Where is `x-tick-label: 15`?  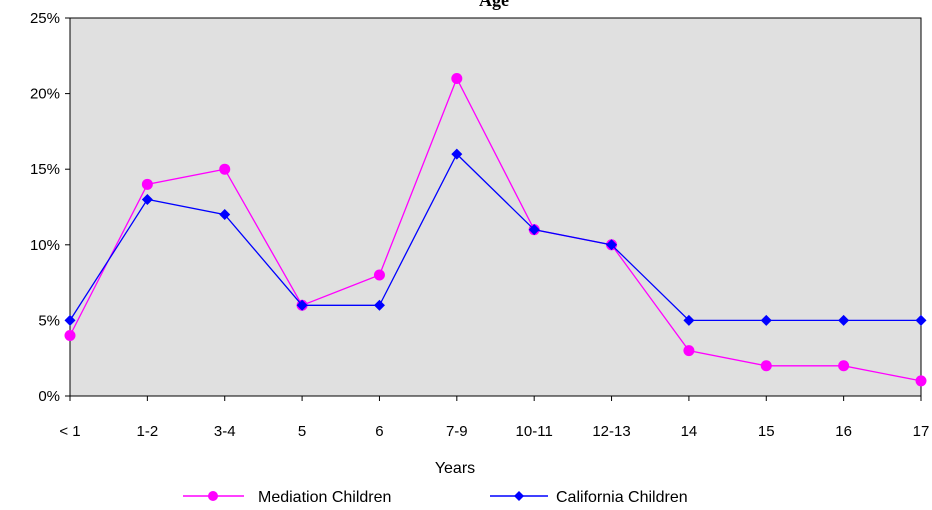 x-tick-label: 15 is located at coordinates (766, 431).